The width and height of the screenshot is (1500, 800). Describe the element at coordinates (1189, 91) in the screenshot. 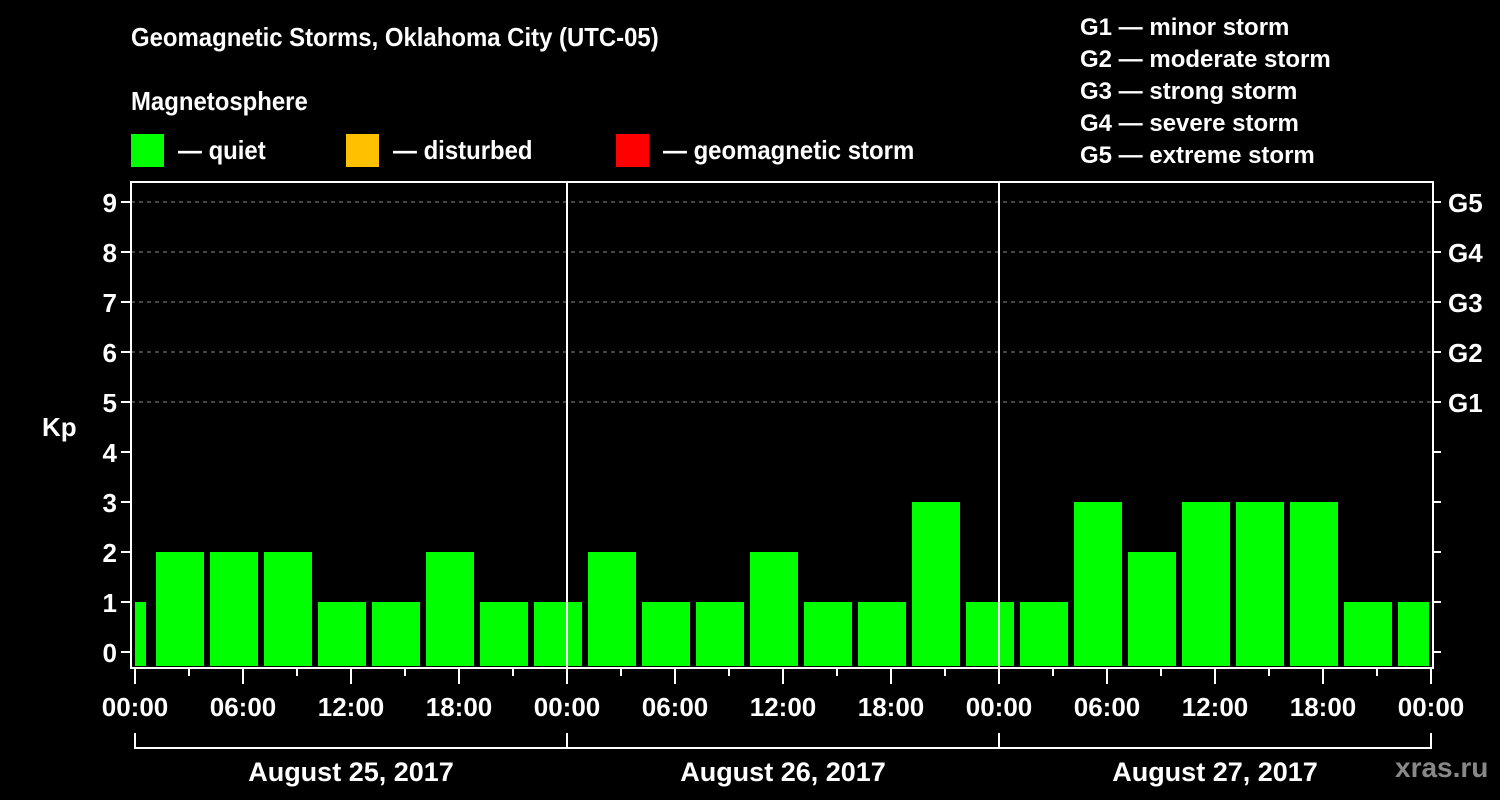

I see `g-scale-item: G3 — strong storm` at that location.